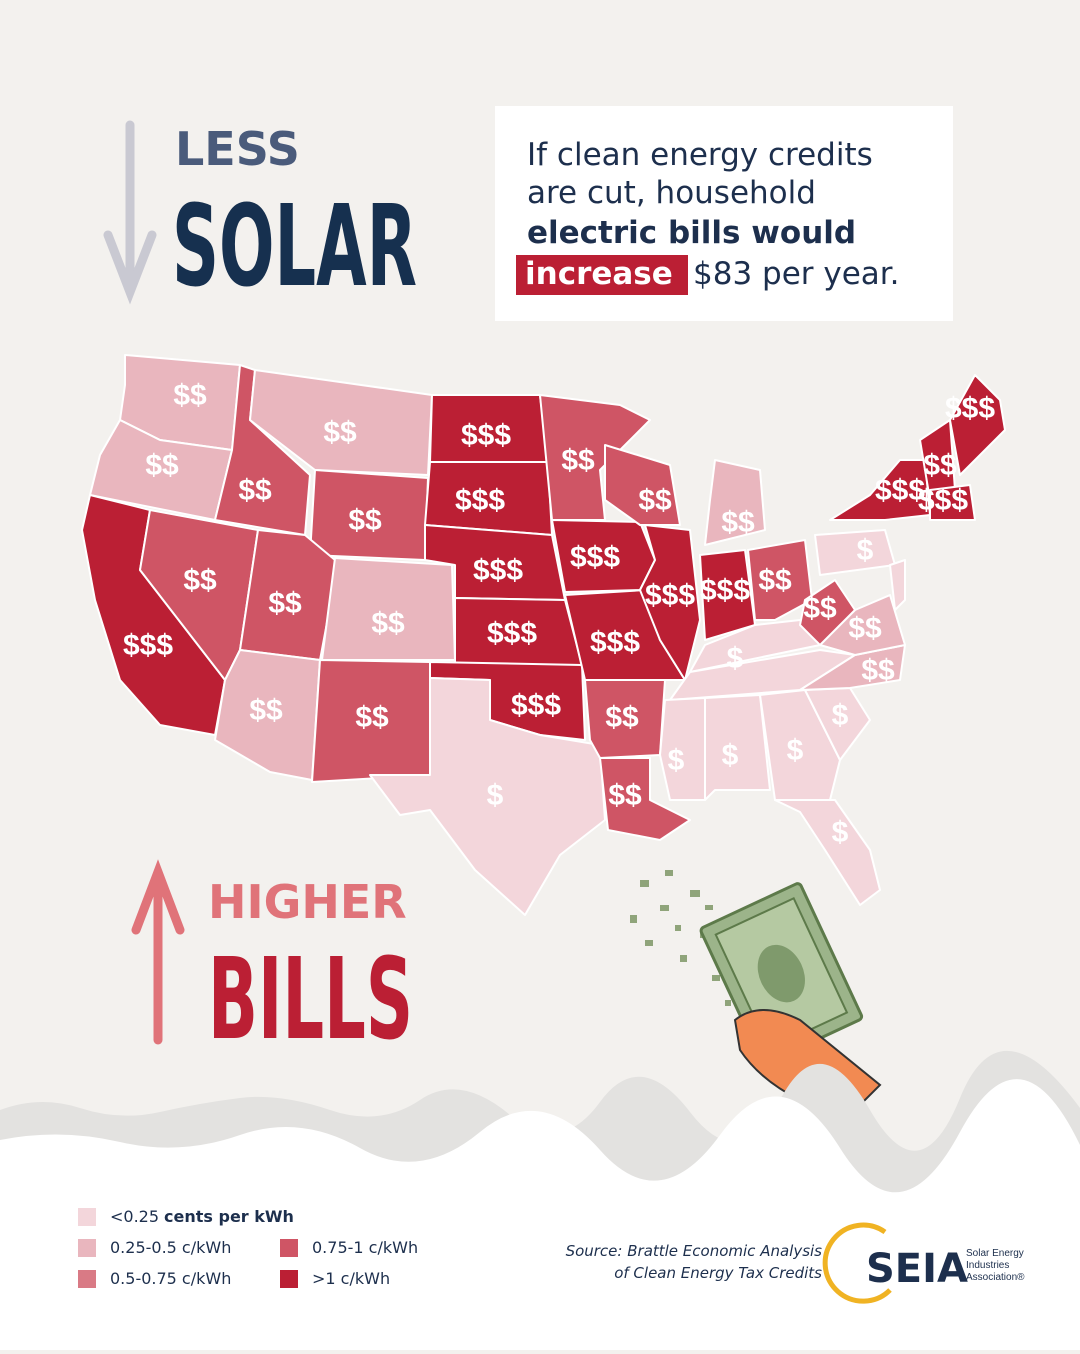 The height and width of the screenshot is (1354, 1080). Describe the element at coordinates (917, 1269) in the screenshot. I see `logo-mark: SEIA` at that location.